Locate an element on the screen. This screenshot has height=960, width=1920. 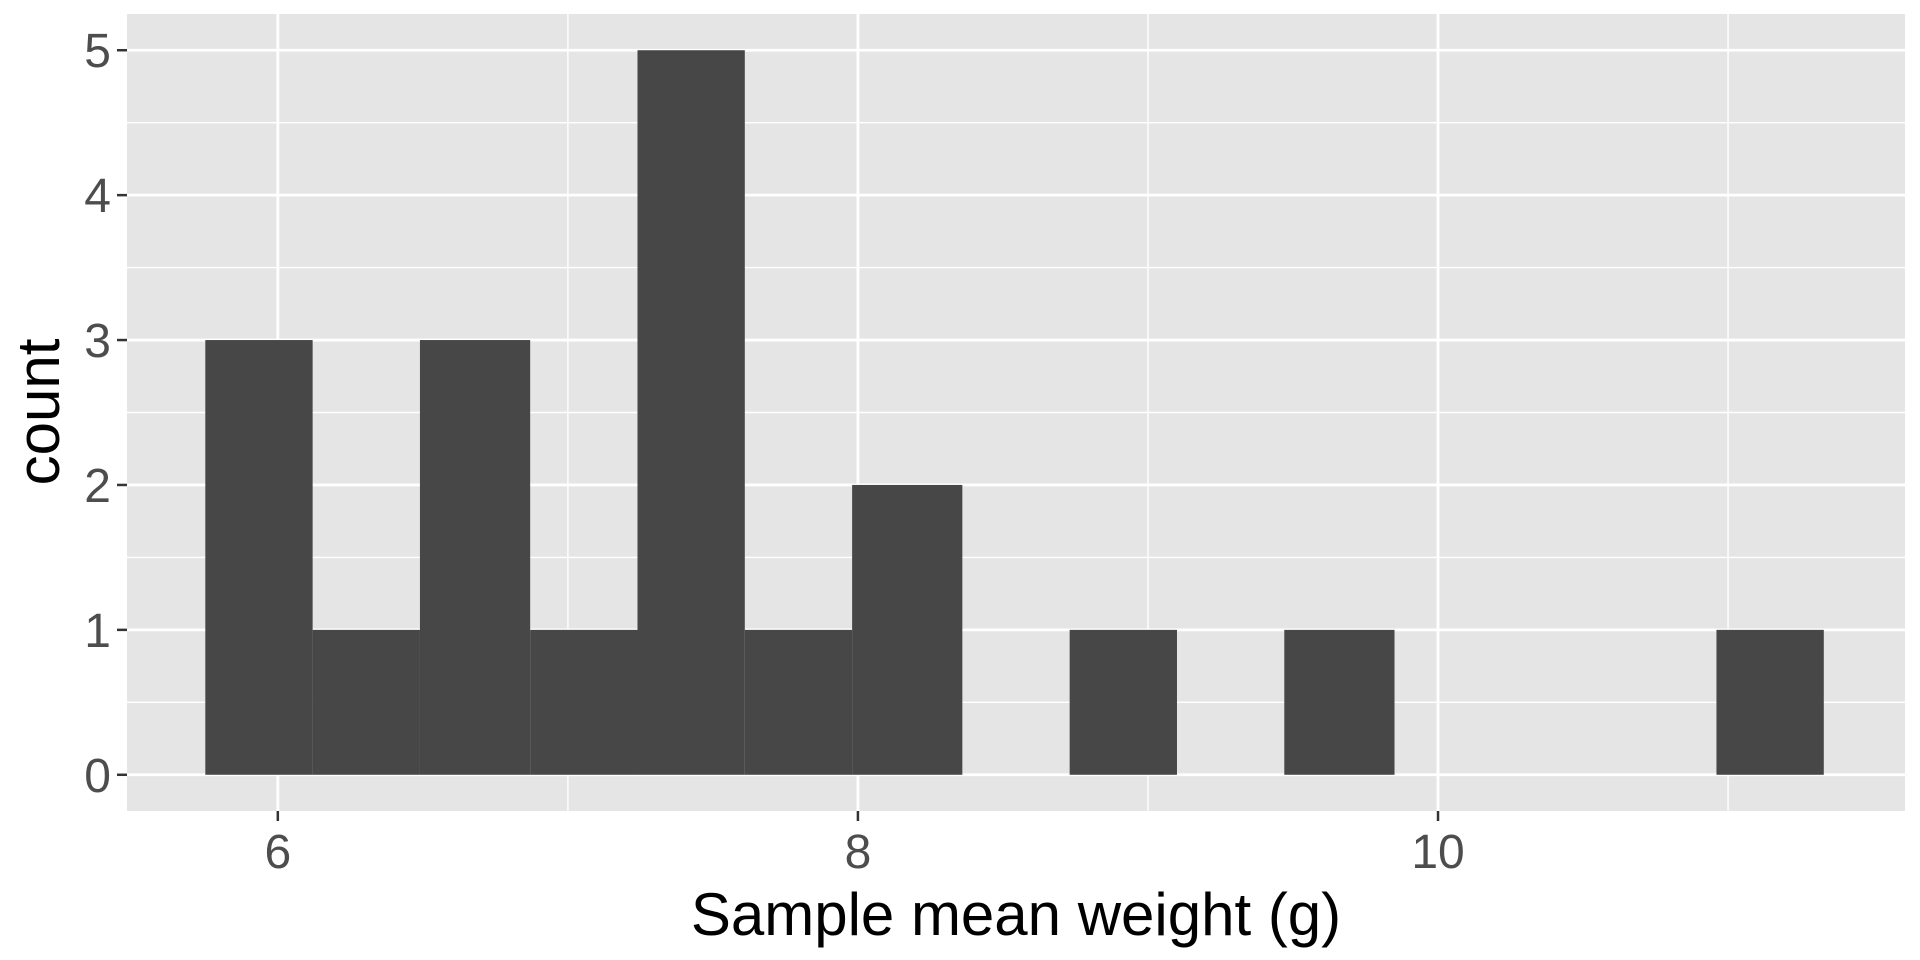
y-tick-label: 3 is located at coordinates (97, 341).